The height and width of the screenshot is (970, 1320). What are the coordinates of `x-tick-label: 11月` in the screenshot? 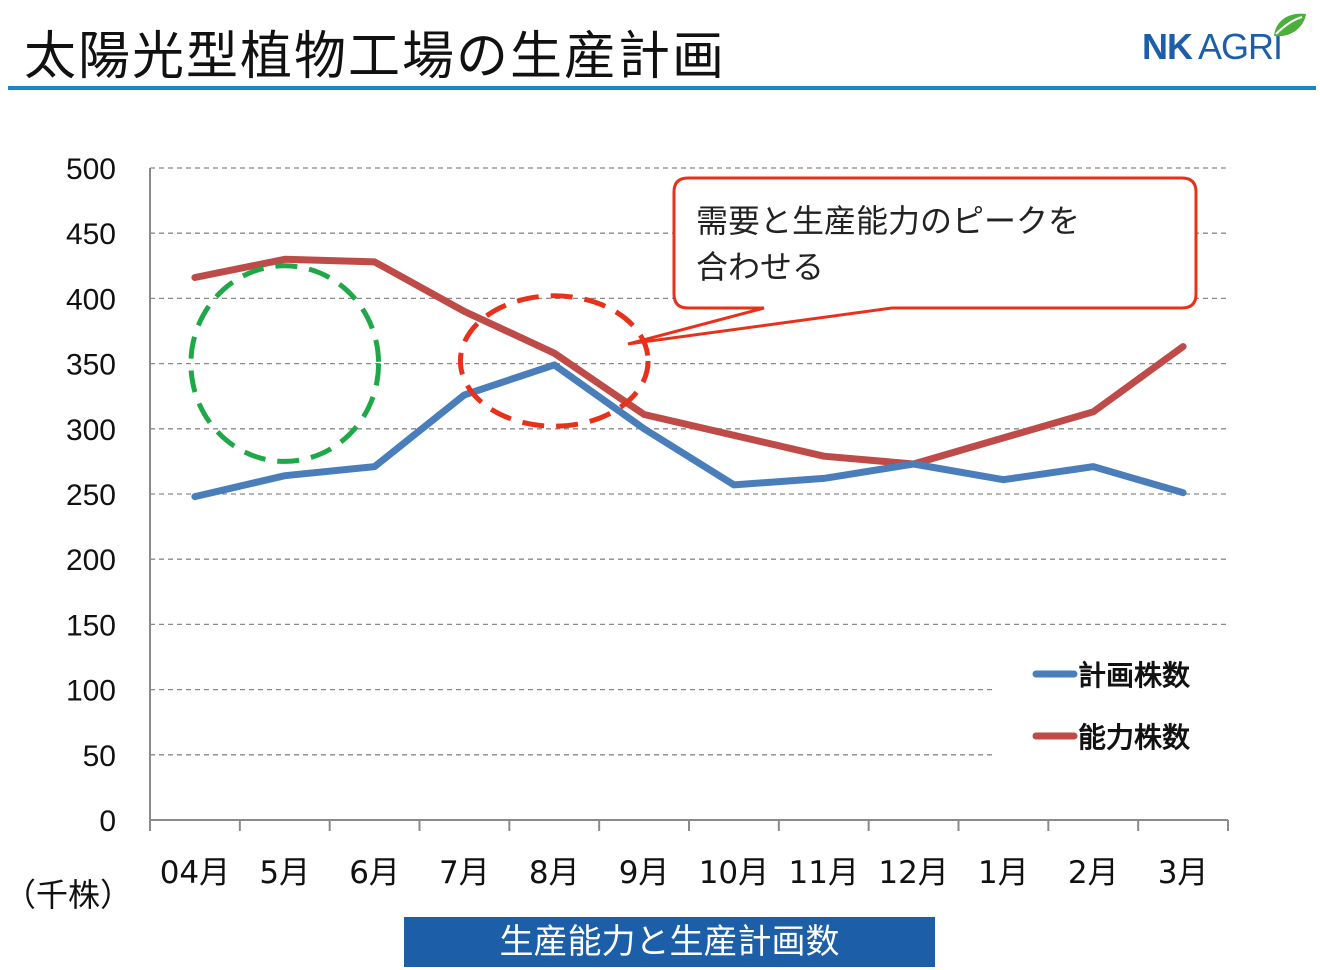 It's located at (824, 873).